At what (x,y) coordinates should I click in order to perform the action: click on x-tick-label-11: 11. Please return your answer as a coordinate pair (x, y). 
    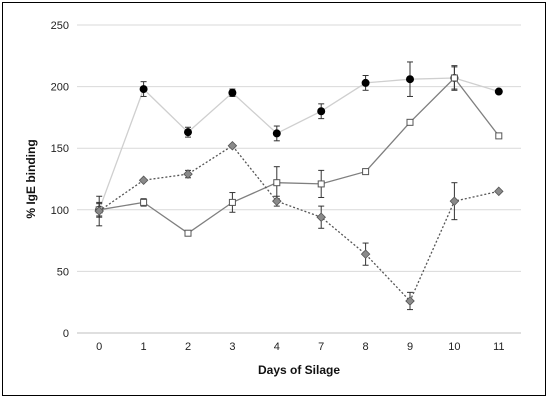
    Looking at the image, I should click on (498, 347).